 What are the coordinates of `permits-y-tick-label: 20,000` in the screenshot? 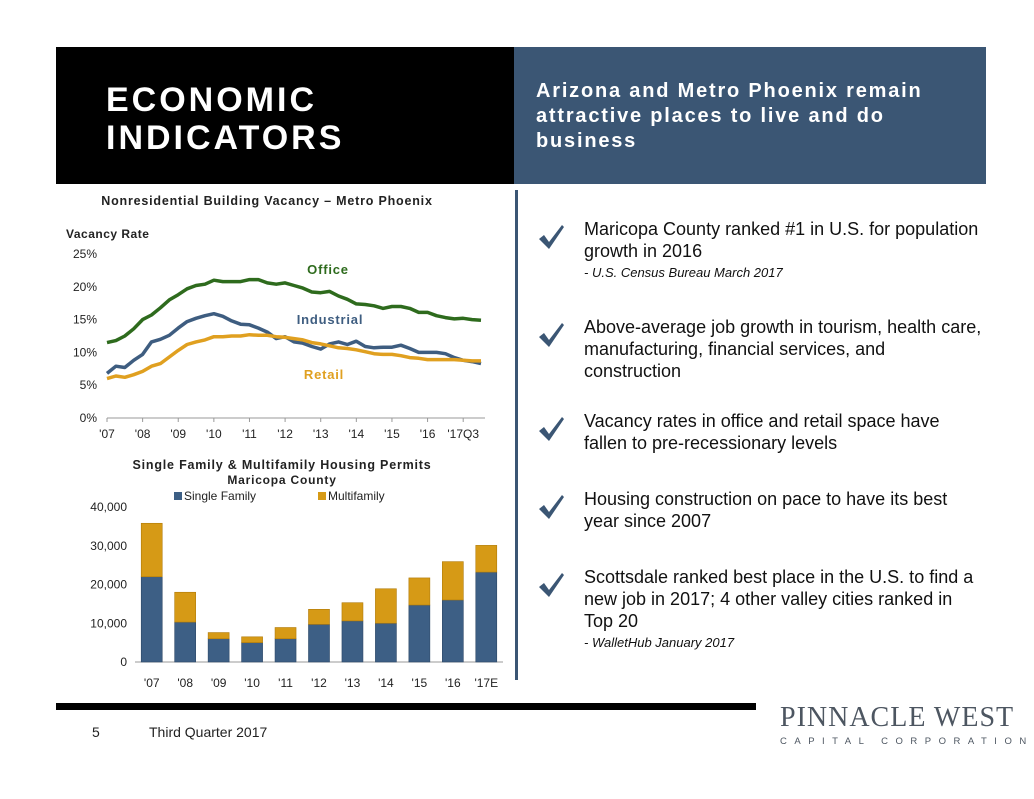 It's located at (108, 585).